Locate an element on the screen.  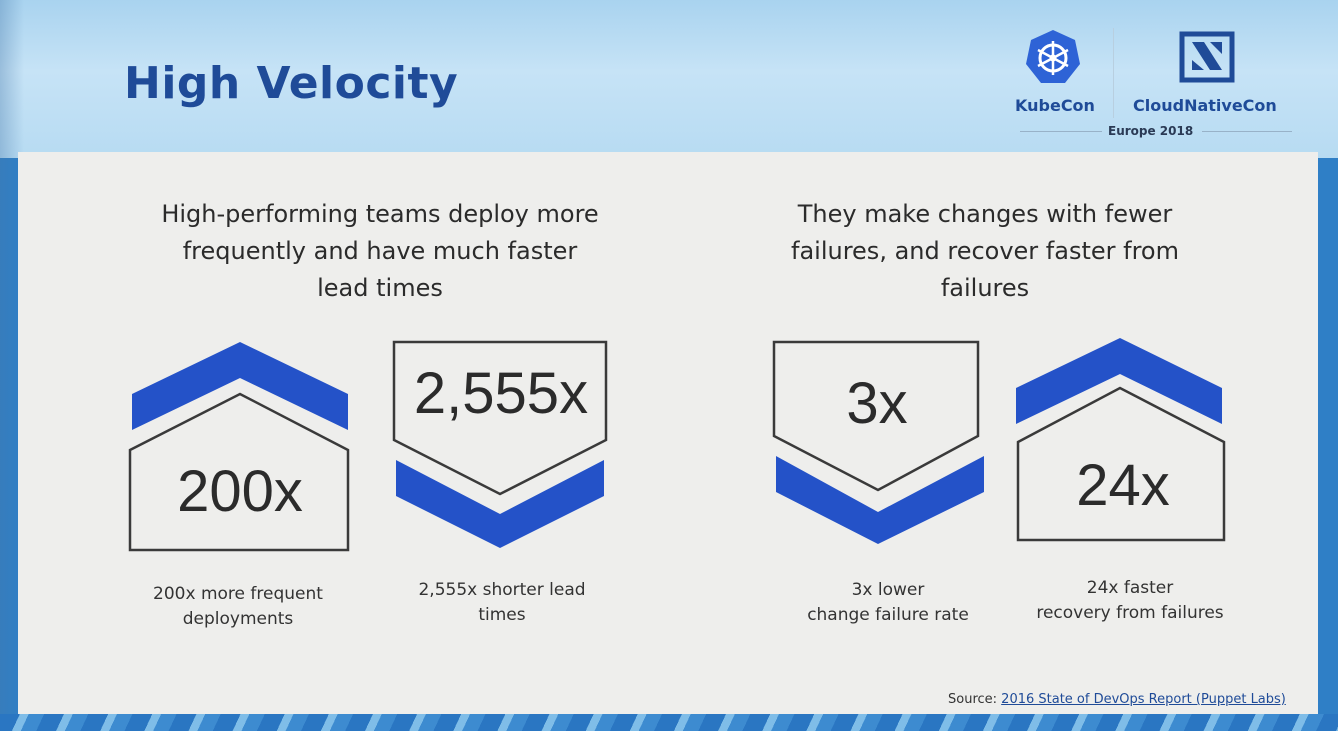
stat-3x-shape is located at coordinates (878, 442).